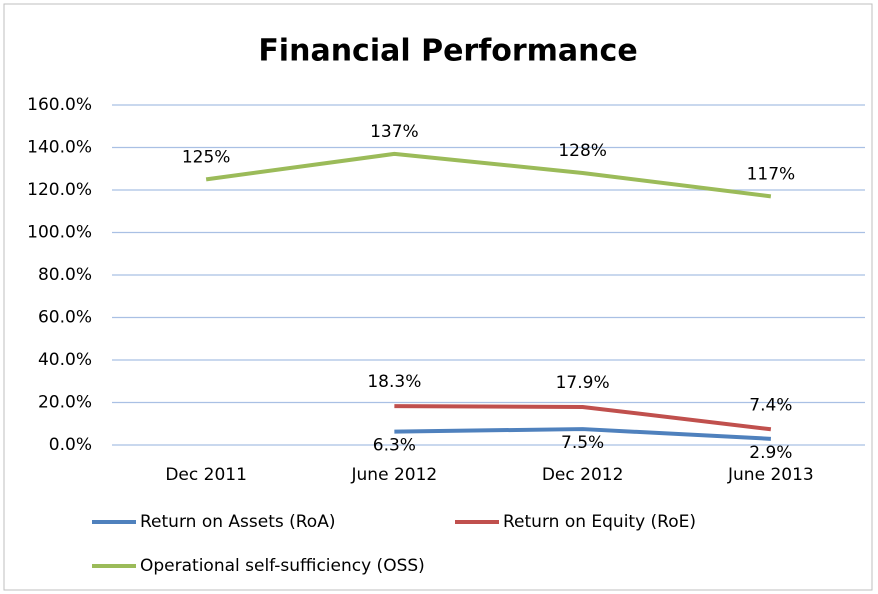  I want to click on data-label: 2.9%, so click(770, 453).